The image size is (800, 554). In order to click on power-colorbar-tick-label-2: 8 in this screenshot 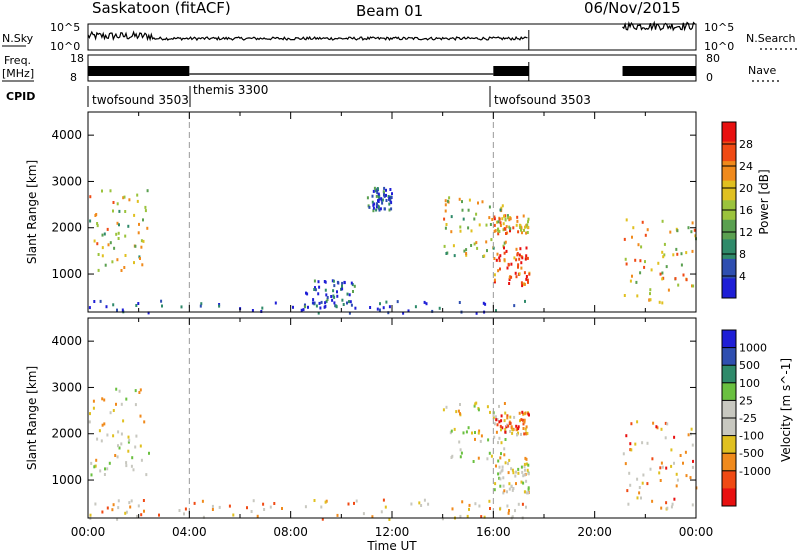, I will do `click(742, 254)`.